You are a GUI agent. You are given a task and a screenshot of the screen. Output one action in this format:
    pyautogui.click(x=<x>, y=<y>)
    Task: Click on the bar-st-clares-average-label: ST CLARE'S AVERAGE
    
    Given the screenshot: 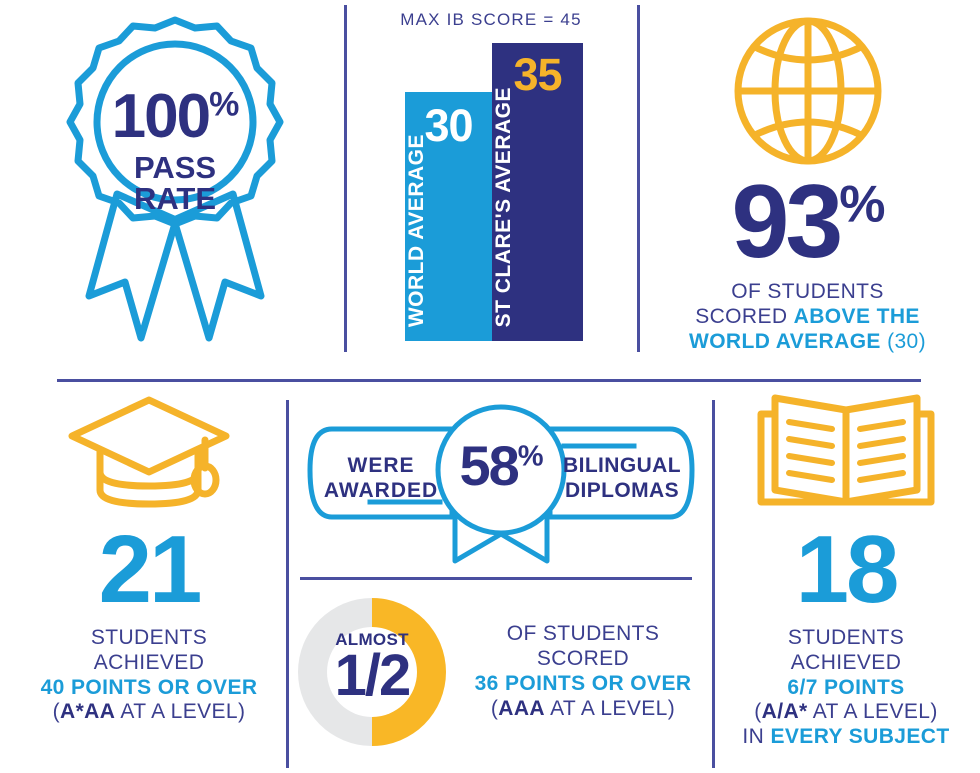 What is the action you would take?
    pyautogui.click(x=503, y=206)
    